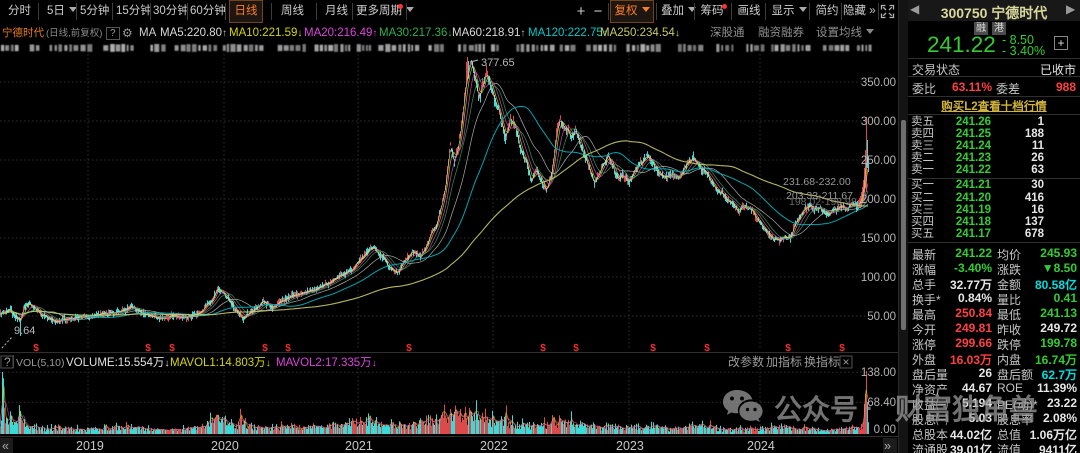 The image size is (1080, 453). Describe the element at coordinates (220, 363) in the screenshot. I see `svg-text: MAVOL1:14.803万↓` at that location.